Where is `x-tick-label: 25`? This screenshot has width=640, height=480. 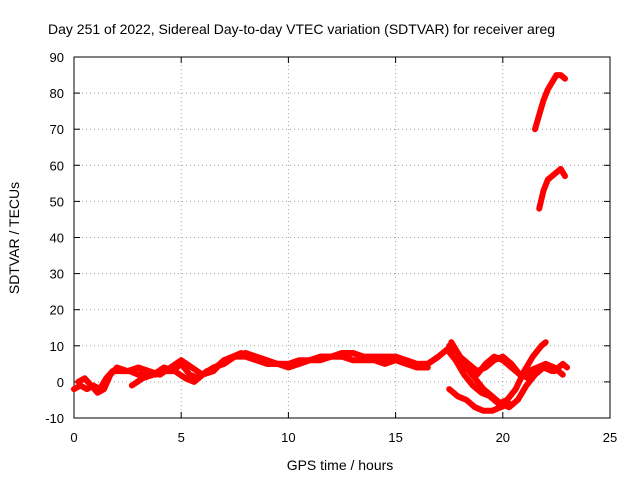 x-tick-label: 25 is located at coordinates (610, 437).